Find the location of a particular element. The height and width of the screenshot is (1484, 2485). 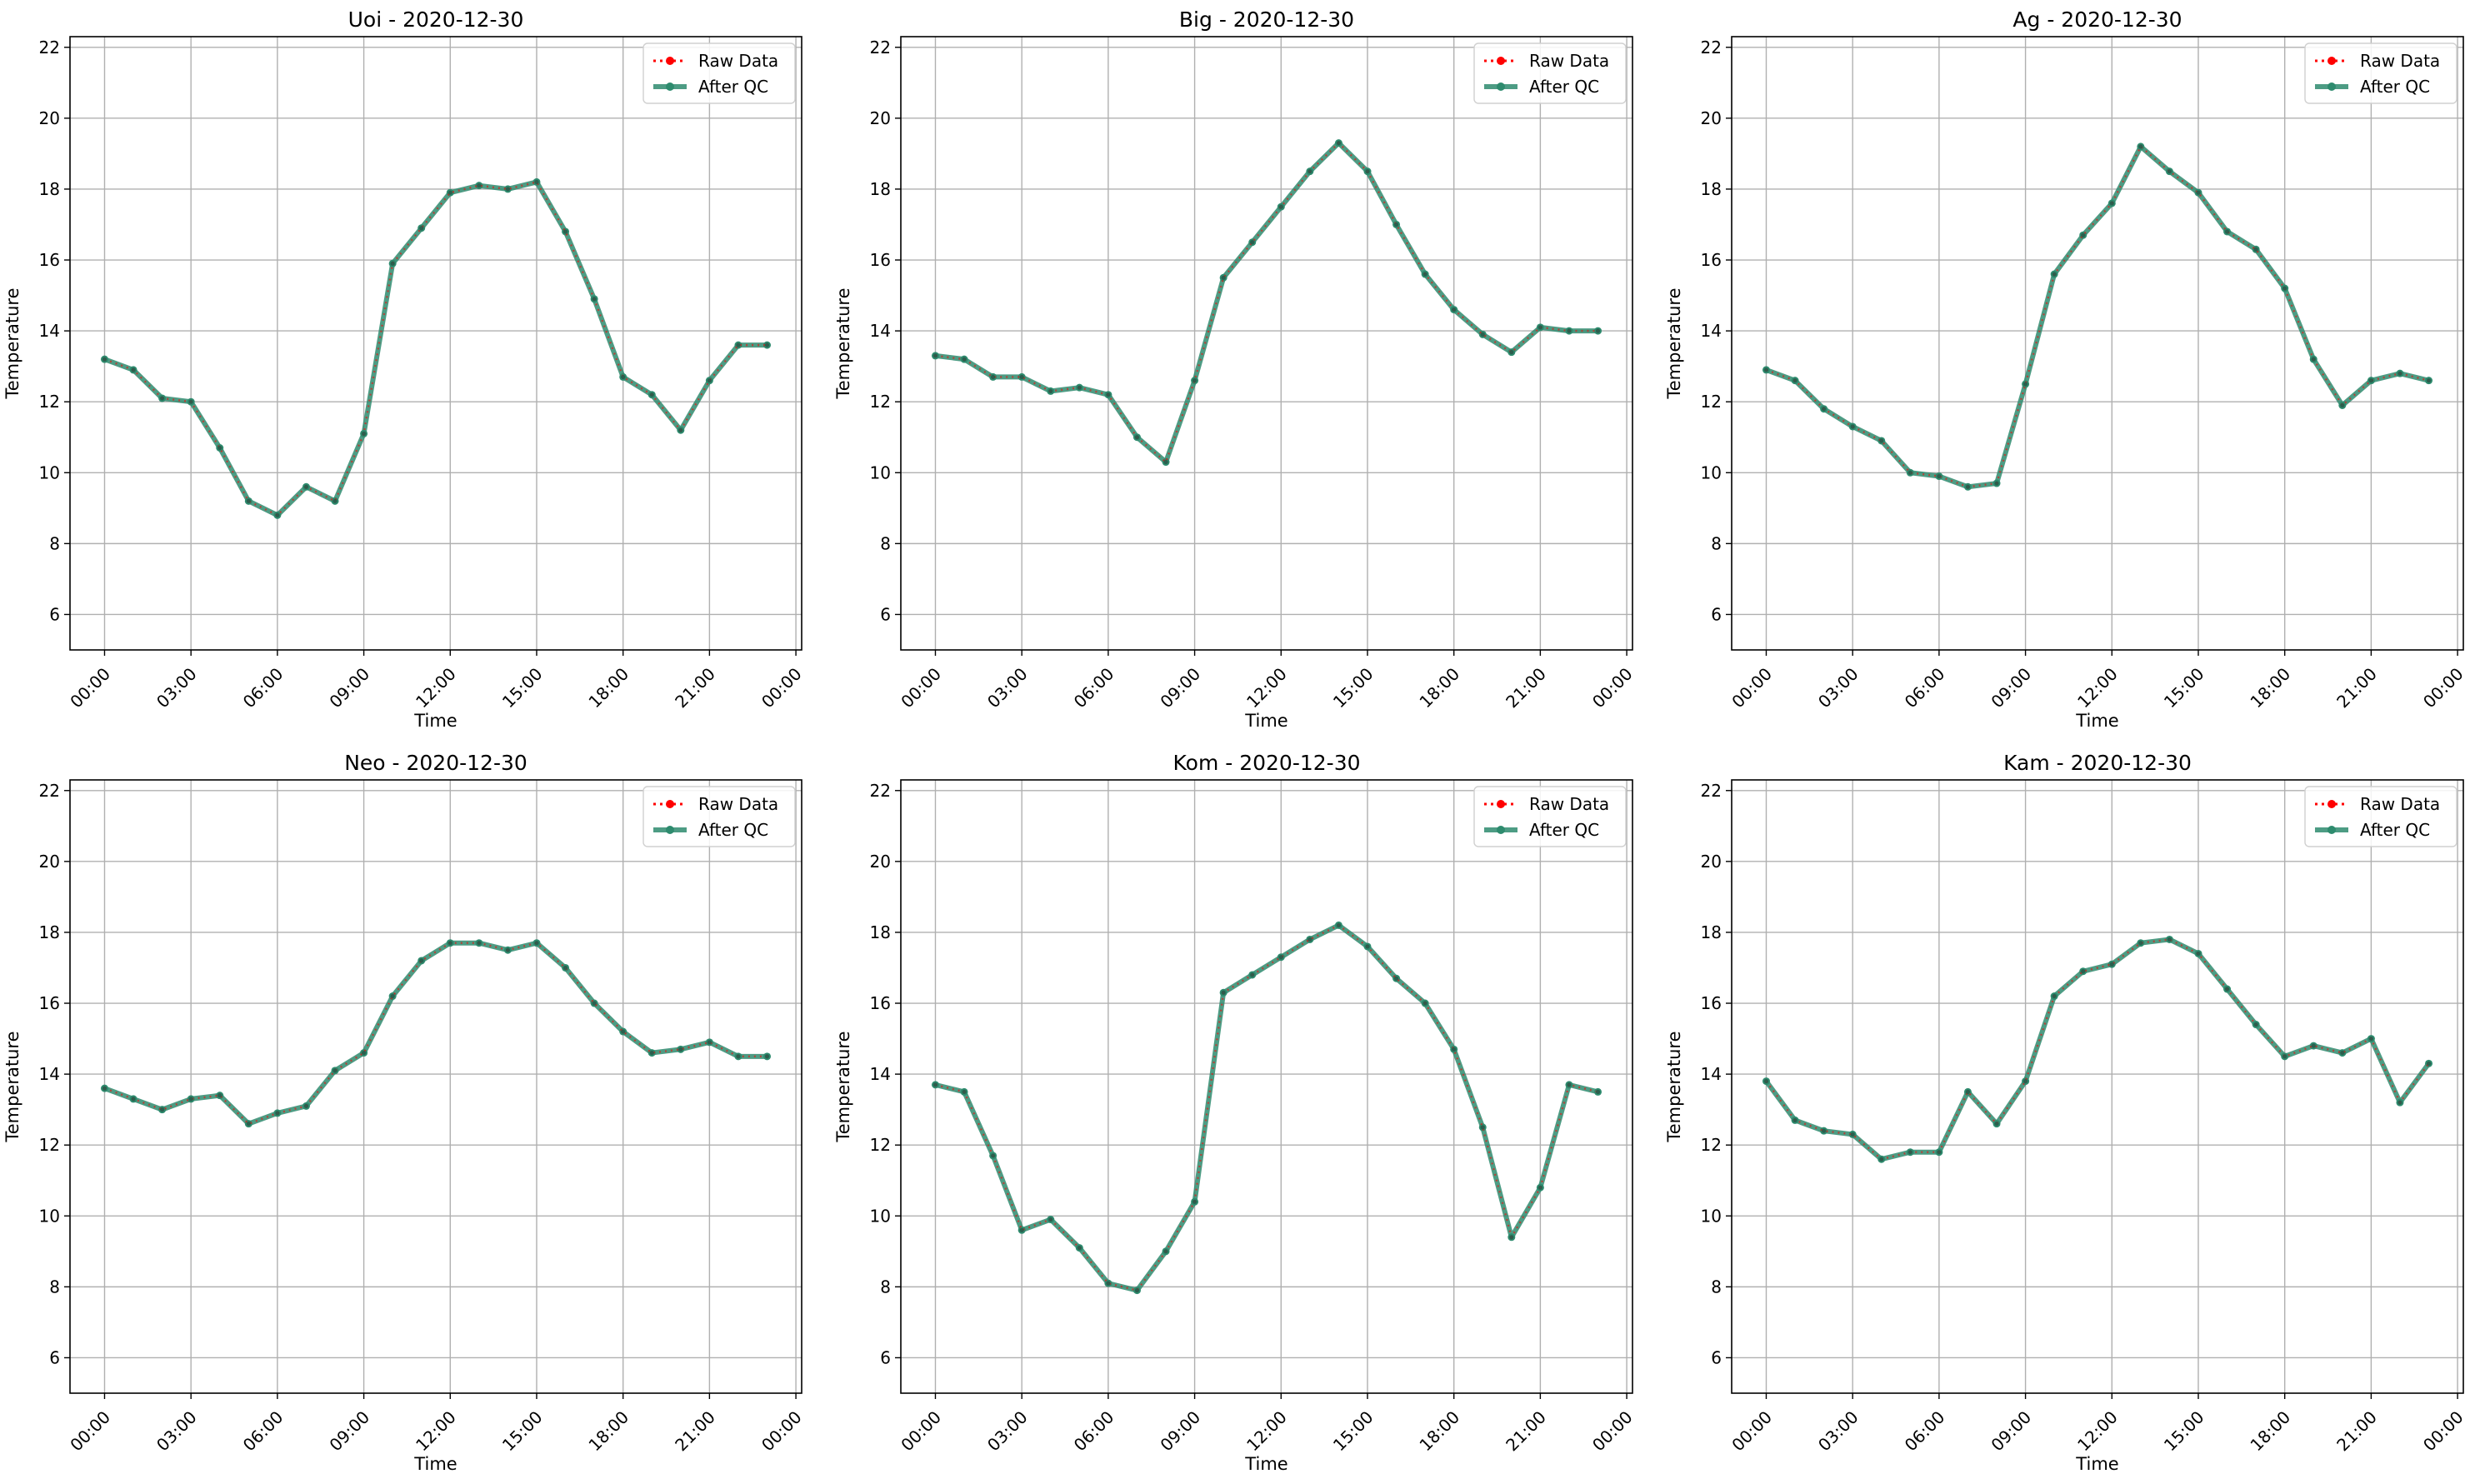

legend-label-after-qc: After QC is located at coordinates (2395, 830).